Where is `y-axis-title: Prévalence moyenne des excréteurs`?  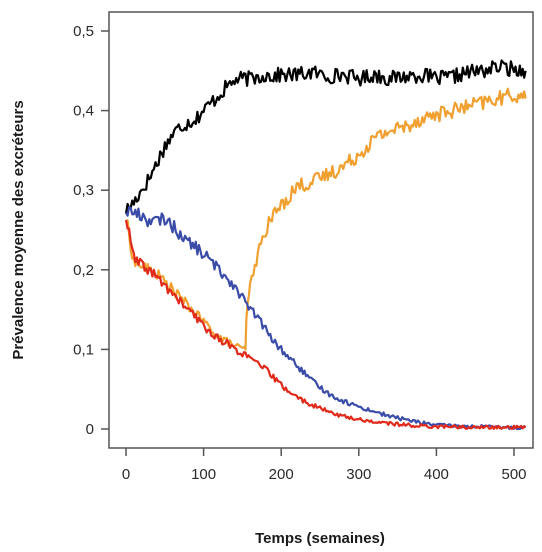
y-axis-title: Prévalence moyenne des excréteurs is located at coordinates (18, 229).